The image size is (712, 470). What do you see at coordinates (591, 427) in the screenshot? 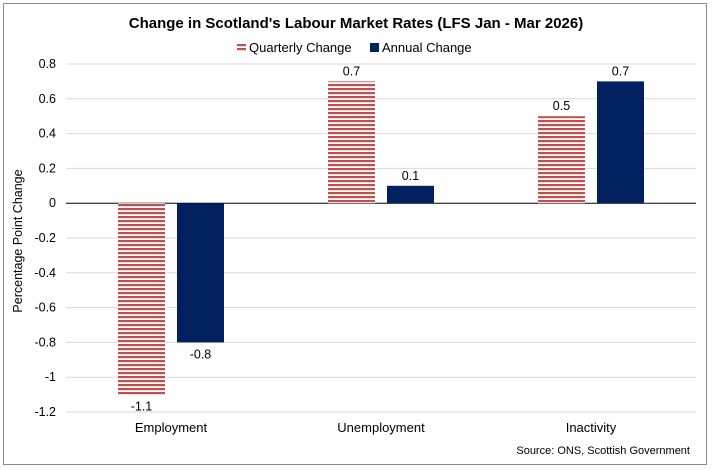
I see `x-category-label: Inactivity` at bounding box center [591, 427].